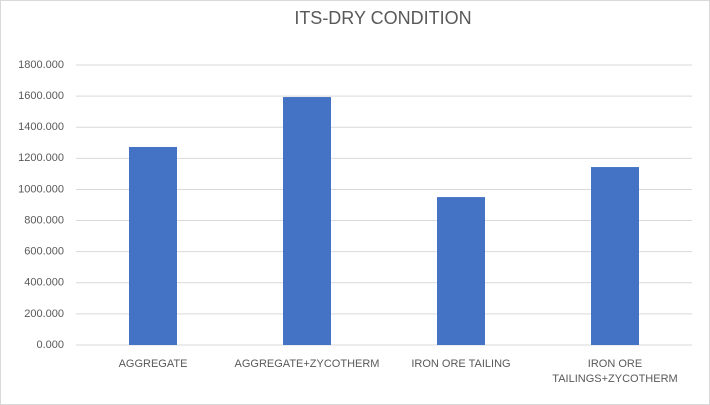 The image size is (710, 405). What do you see at coordinates (44, 314) in the screenshot?
I see `y-tick-label: 200.000` at bounding box center [44, 314].